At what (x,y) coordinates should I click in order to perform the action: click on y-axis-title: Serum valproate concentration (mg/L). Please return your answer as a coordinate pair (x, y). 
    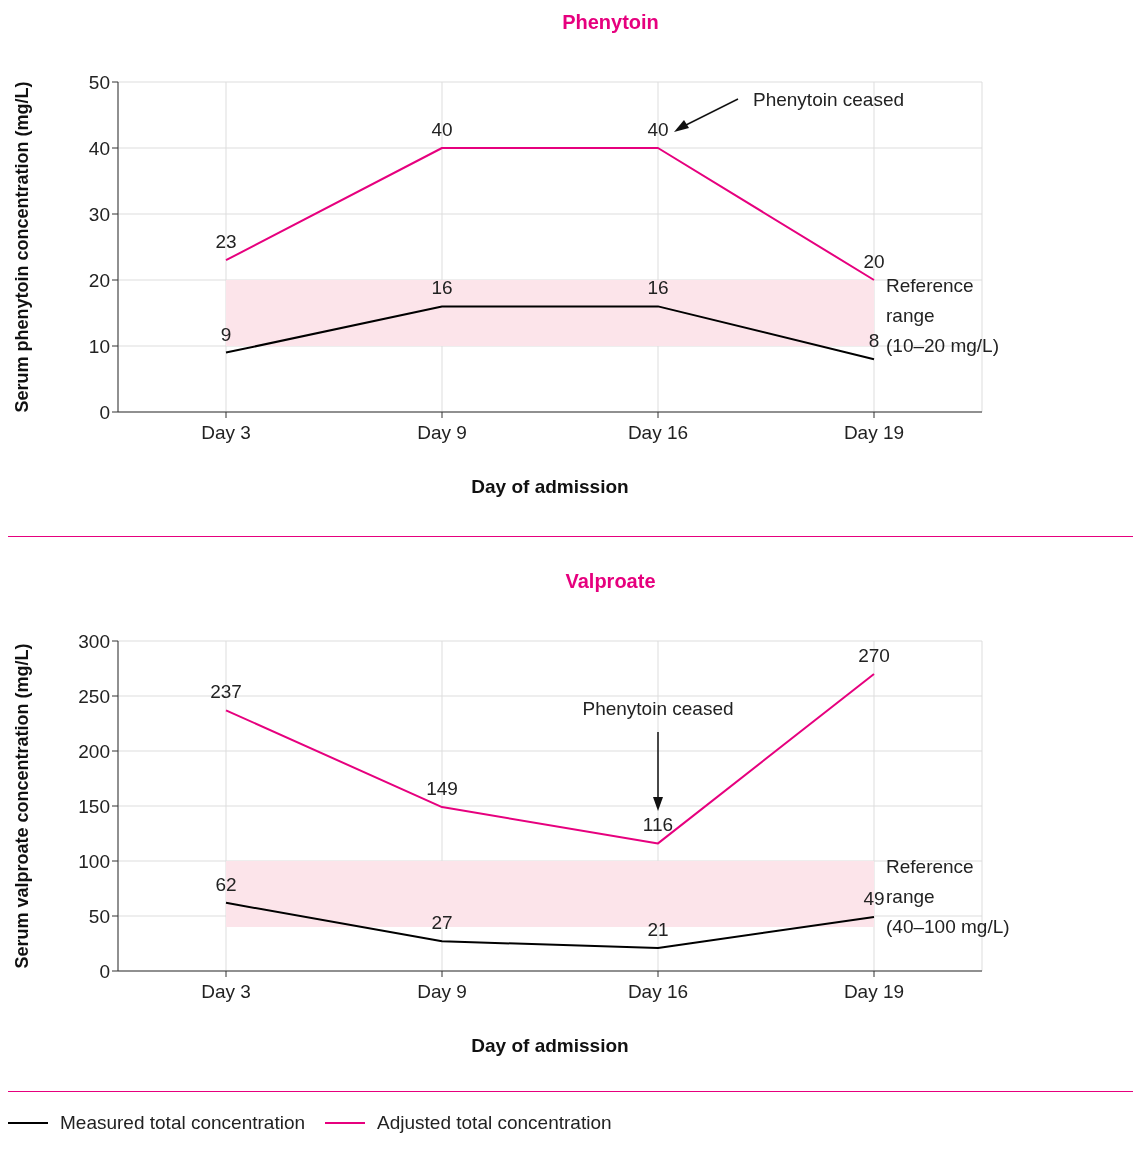
    Looking at the image, I should click on (22, 806).